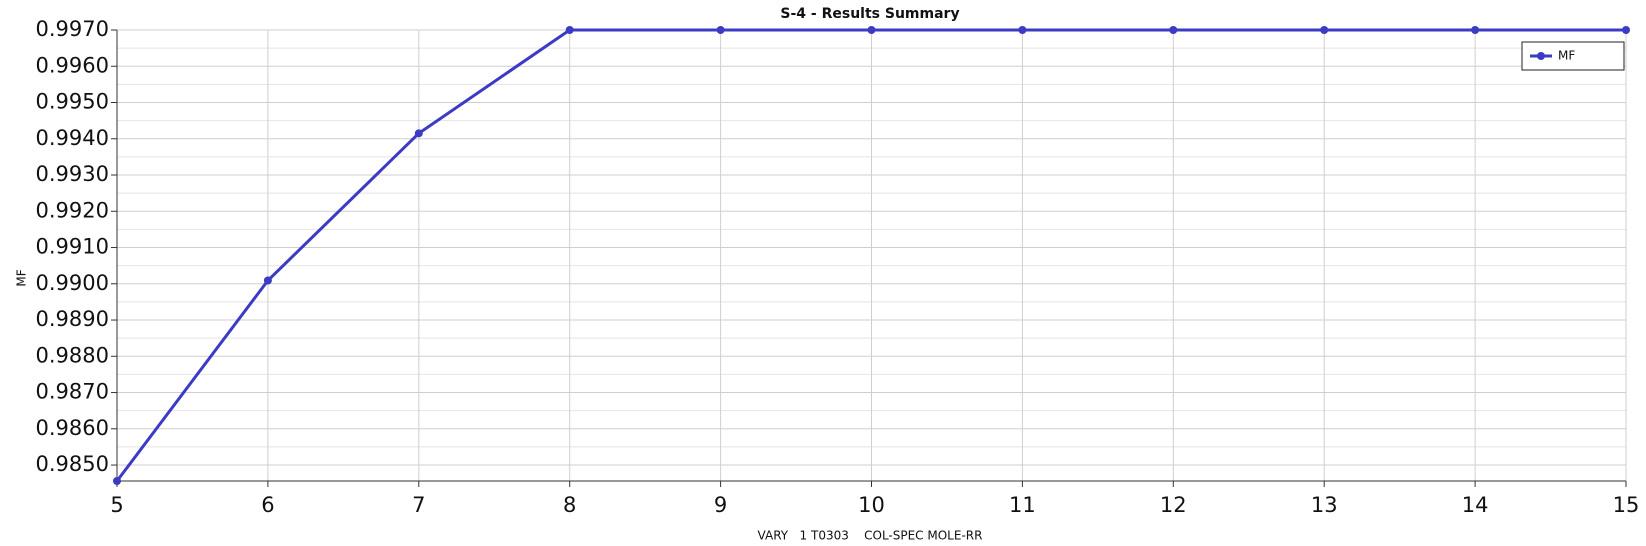 The height and width of the screenshot is (546, 1646). What do you see at coordinates (267, 505) in the screenshot?
I see `x-tick-label: 6` at bounding box center [267, 505].